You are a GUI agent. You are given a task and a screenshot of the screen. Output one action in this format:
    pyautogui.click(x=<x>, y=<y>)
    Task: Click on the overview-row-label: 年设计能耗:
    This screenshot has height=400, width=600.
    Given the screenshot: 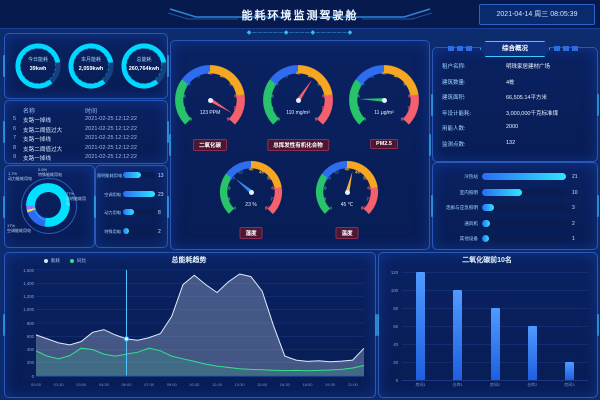 What is the action you would take?
    pyautogui.click(x=457, y=113)
    